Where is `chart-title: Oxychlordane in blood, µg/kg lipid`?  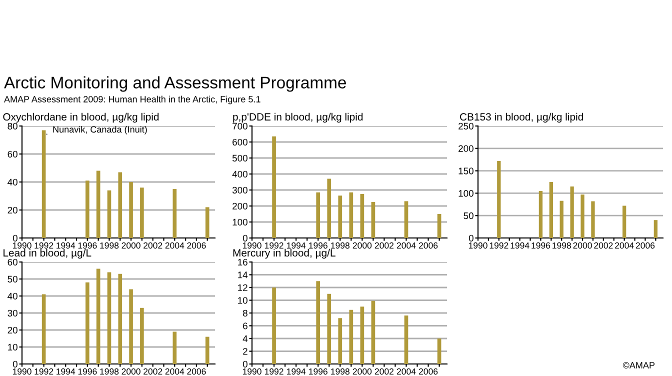 chart-title: Oxychlordane in blood, µg/kg lipid is located at coordinates (81, 117).